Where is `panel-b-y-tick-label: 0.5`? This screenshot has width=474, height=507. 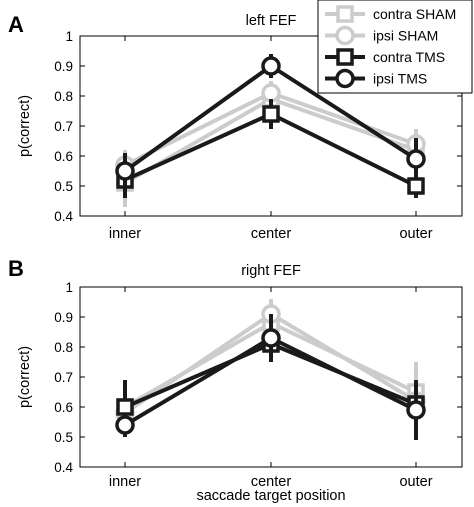
panel-b-y-tick-label: 0.5 is located at coordinates (63, 437).